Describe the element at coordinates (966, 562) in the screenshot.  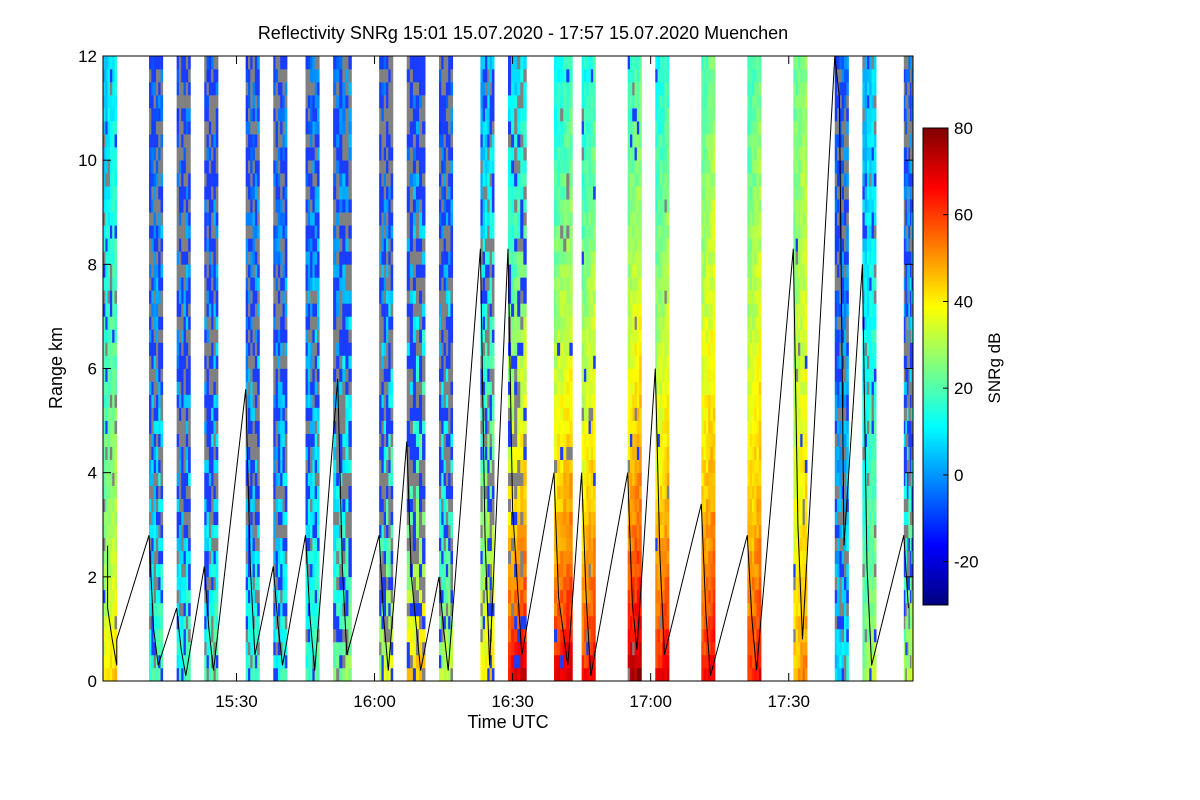
I see `colorbar-tick-label: -20` at that location.